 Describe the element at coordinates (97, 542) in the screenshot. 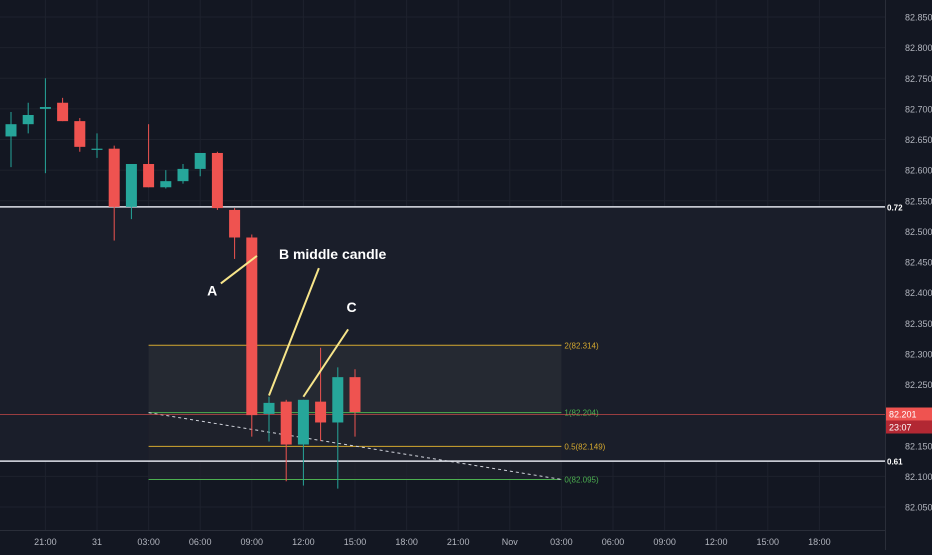

I see `x-tick-label: 31` at that location.